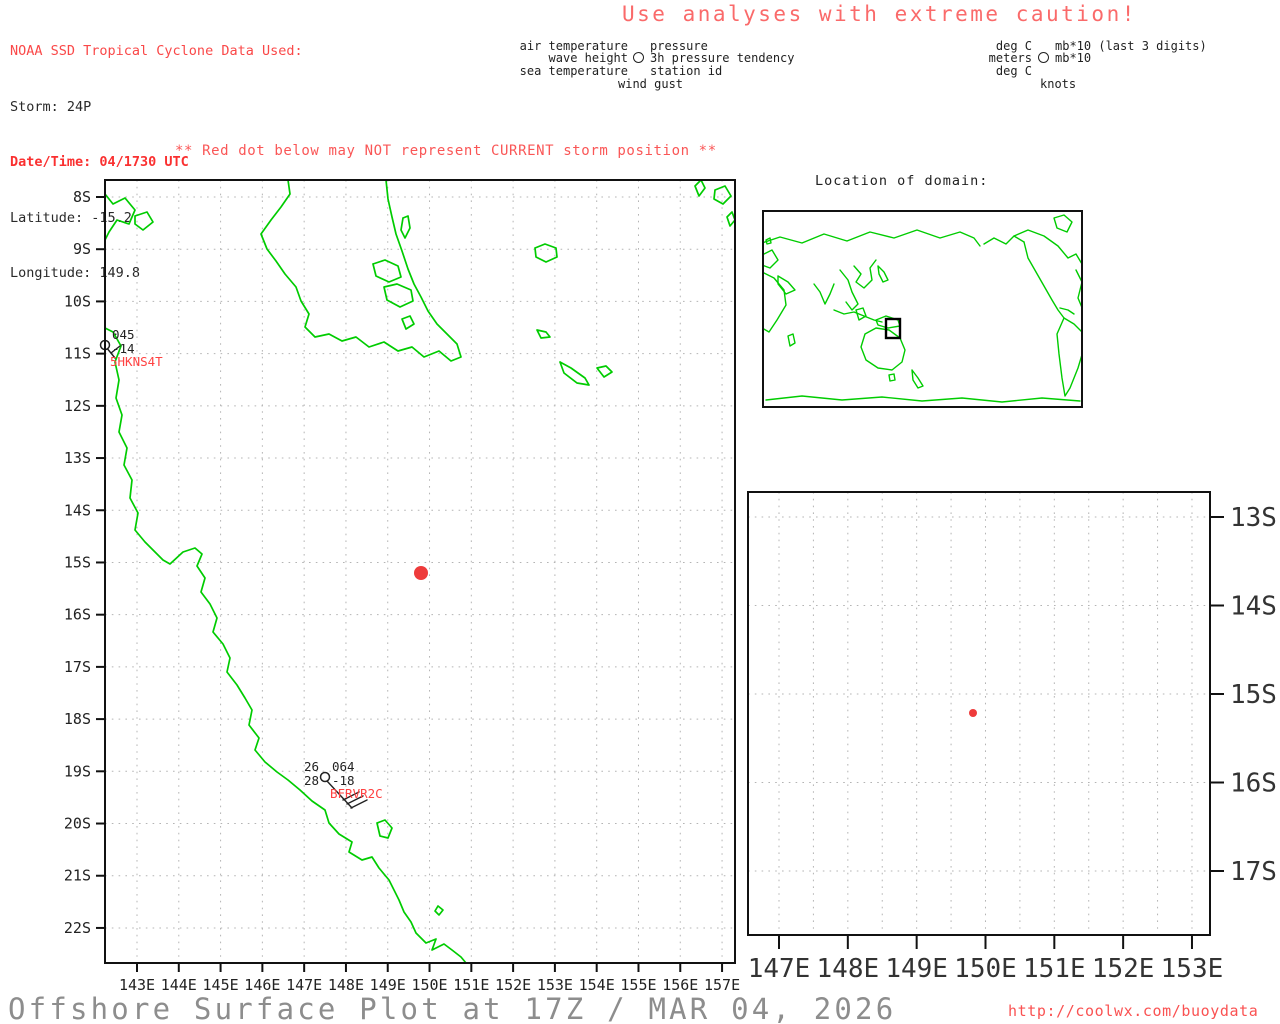  Describe the element at coordinates (77, 771) in the screenshot. I see `y-tick-label: 19S` at that location.